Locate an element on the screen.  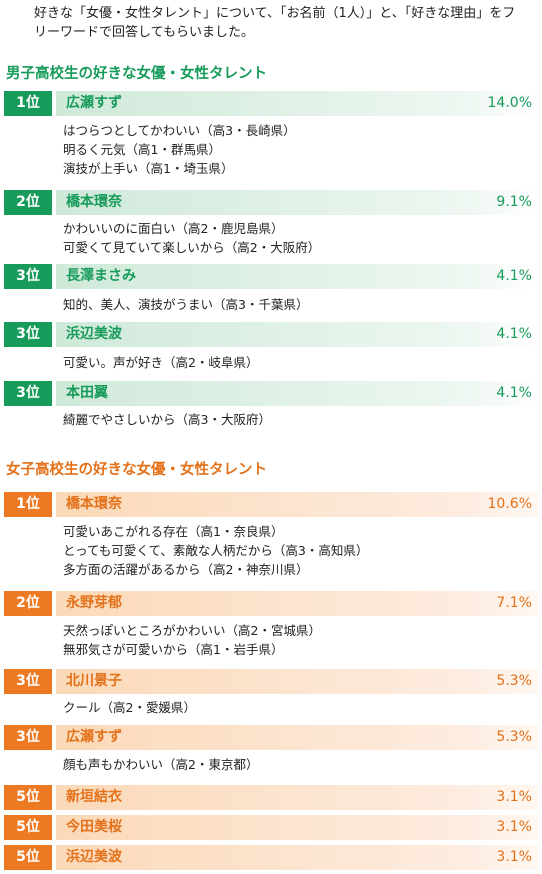
reason-list: 天然っぽいところがかわいい（高2・宮城県） 無邪気さが可愛いから（高1・岩手県） is located at coordinates (192, 640).